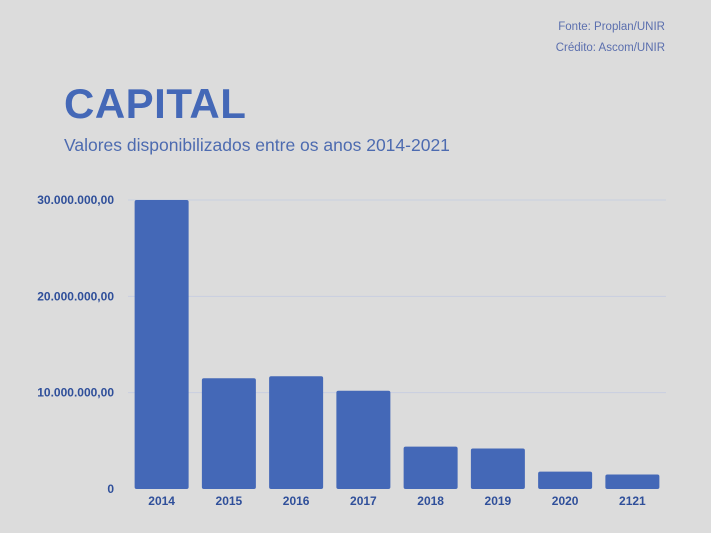  What do you see at coordinates (161, 344) in the screenshot?
I see `bar-2014` at bounding box center [161, 344].